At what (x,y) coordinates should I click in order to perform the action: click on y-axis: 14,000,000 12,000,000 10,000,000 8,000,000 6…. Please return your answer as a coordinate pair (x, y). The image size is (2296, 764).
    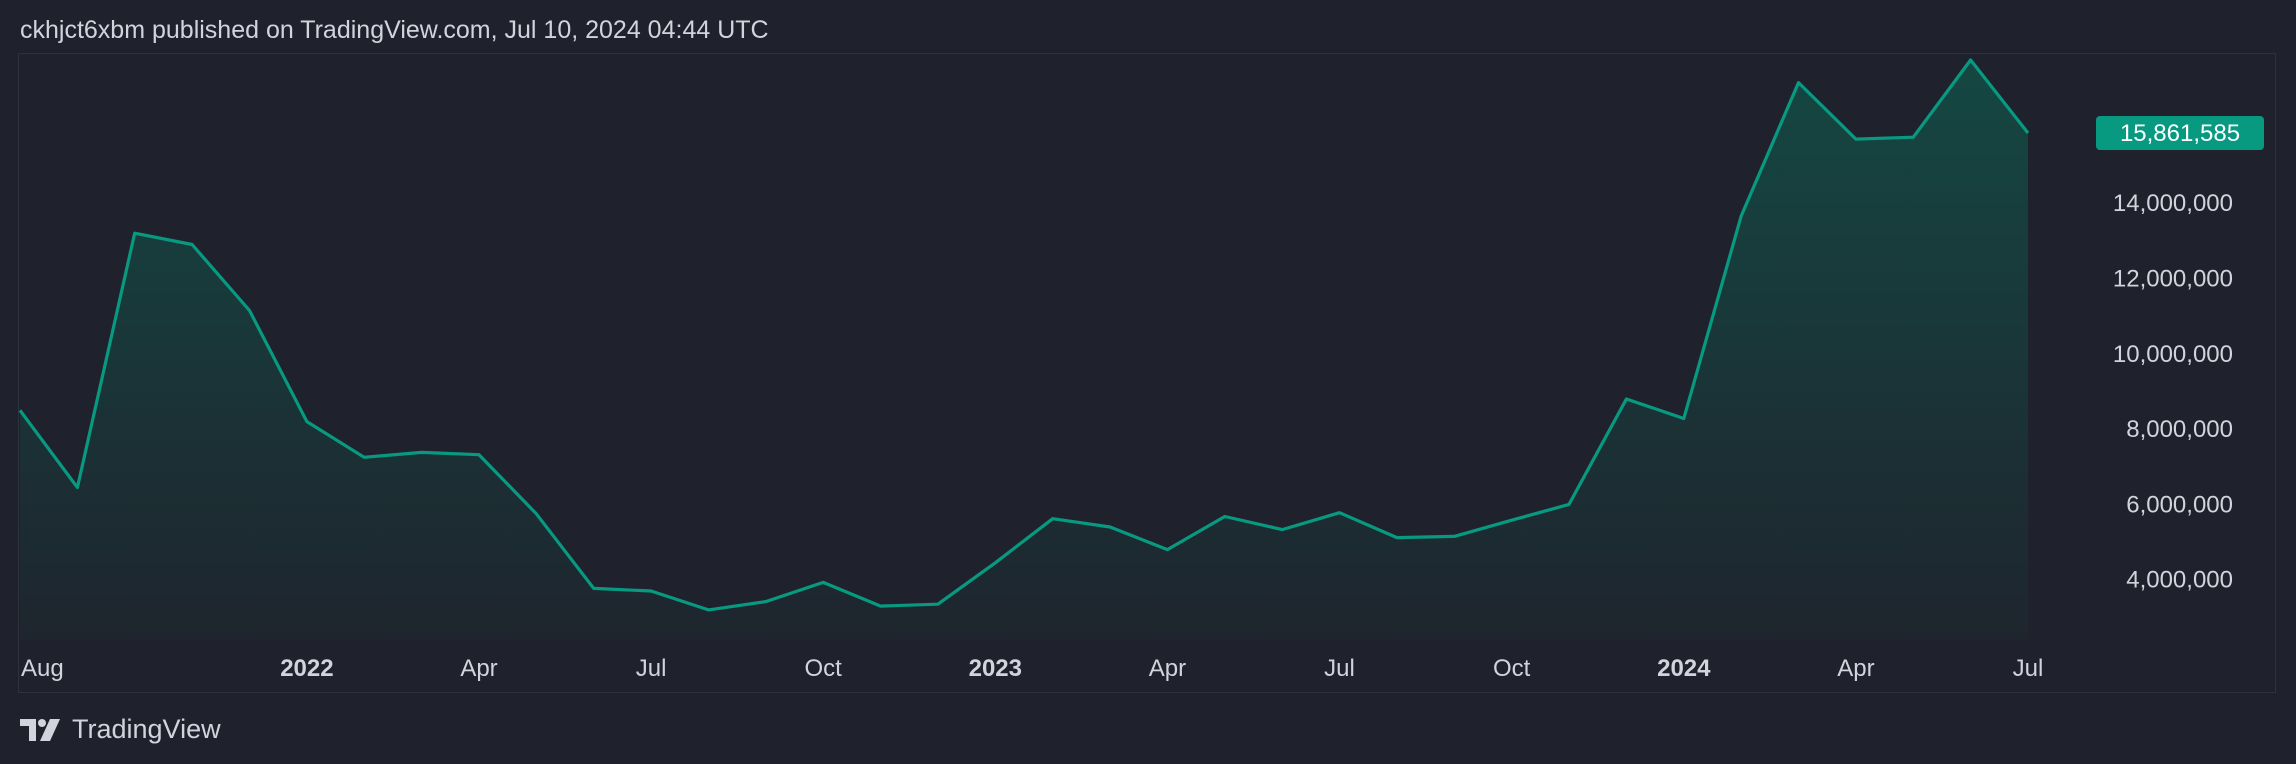
    Looking at the image, I should click on (2173, 392).